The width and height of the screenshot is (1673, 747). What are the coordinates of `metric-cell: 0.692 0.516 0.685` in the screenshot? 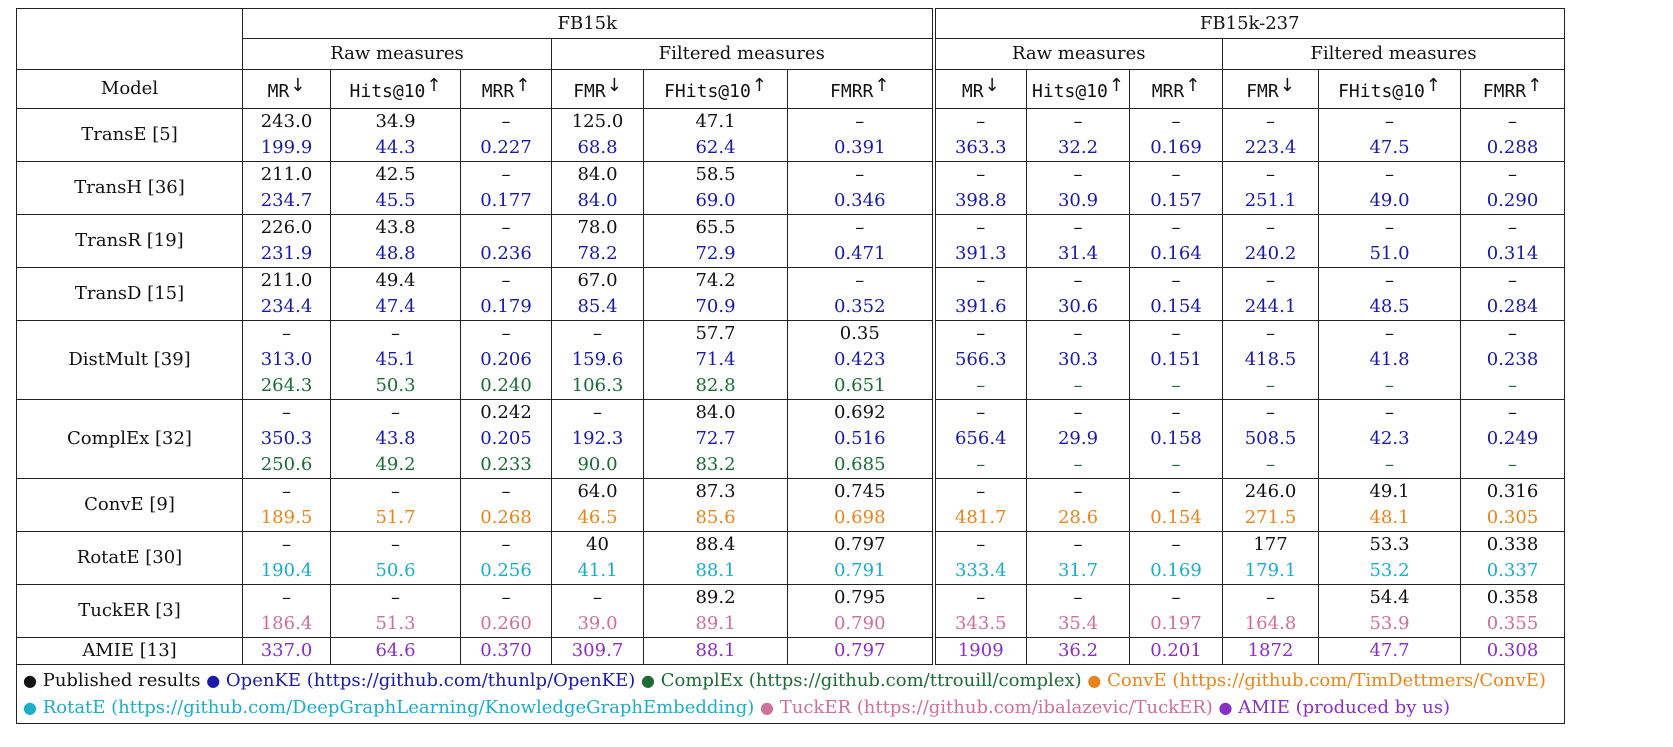 It's located at (860, 439).